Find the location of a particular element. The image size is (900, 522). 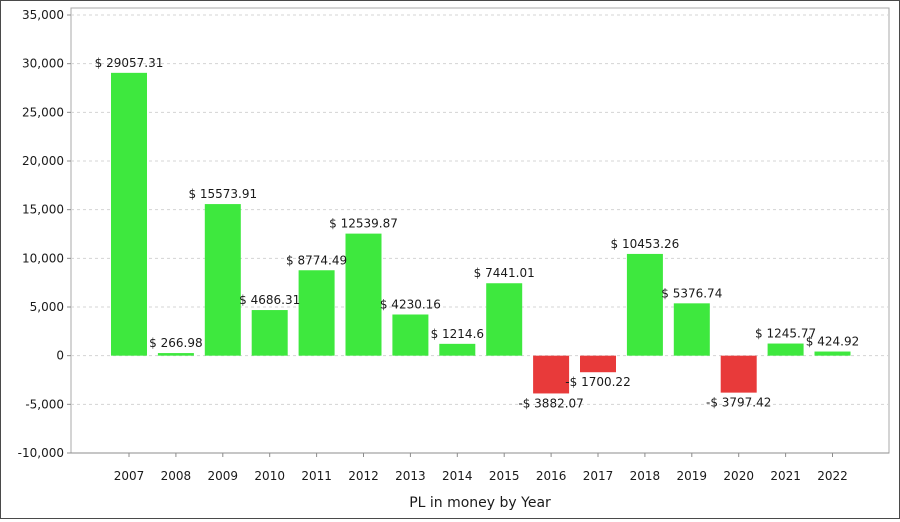

bar-2015 is located at coordinates (504, 319).